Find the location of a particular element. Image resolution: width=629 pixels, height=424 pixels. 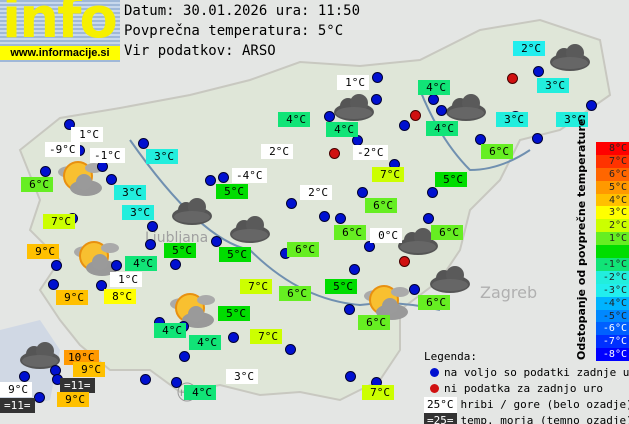

scale-step: -1°C is located at coordinates (612, 264).